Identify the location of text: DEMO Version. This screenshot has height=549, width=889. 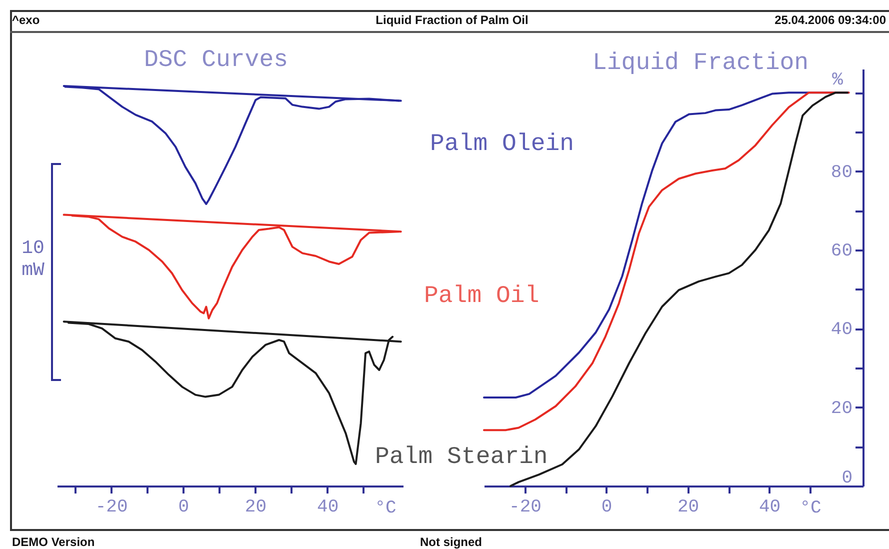
(53, 542).